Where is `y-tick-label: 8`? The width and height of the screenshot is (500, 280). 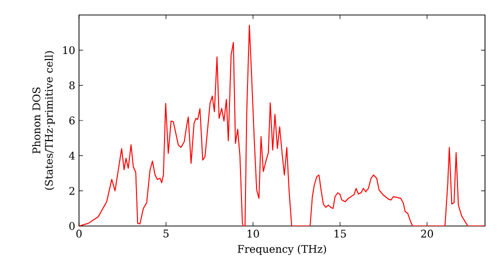 y-tick-label: 8 is located at coordinates (72, 85).